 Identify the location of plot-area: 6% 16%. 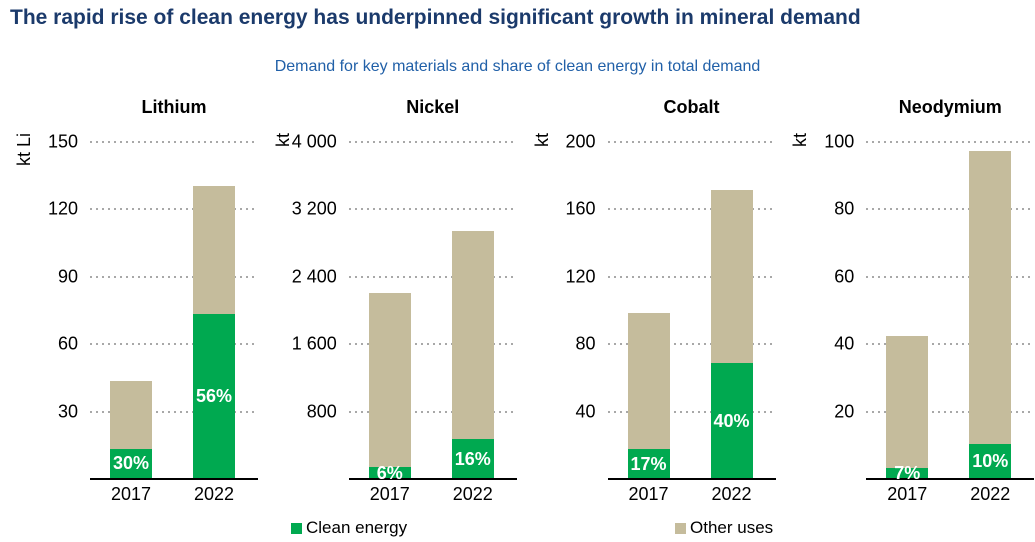
(432, 311).